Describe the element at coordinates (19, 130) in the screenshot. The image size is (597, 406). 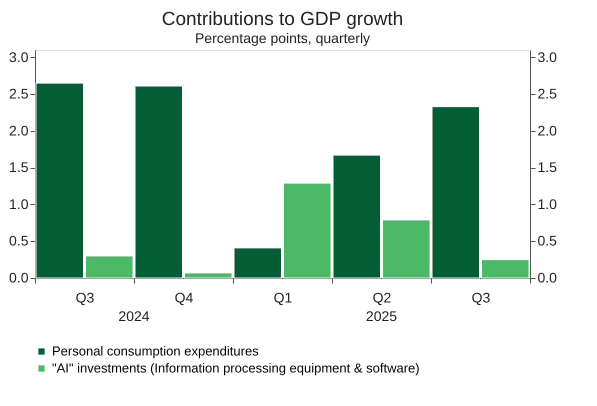
I see `y-tick-label: 2.0` at that location.